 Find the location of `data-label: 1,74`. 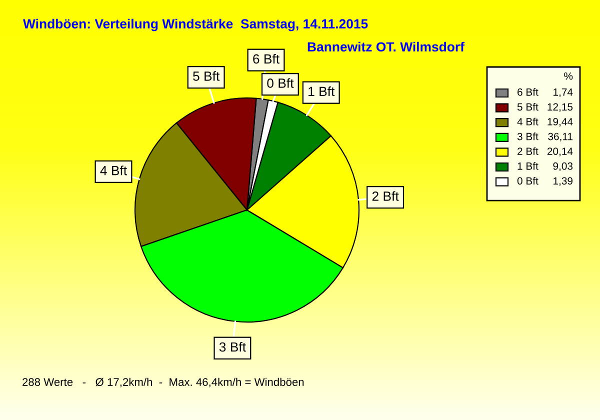

data-label: 1,74 is located at coordinates (563, 93).